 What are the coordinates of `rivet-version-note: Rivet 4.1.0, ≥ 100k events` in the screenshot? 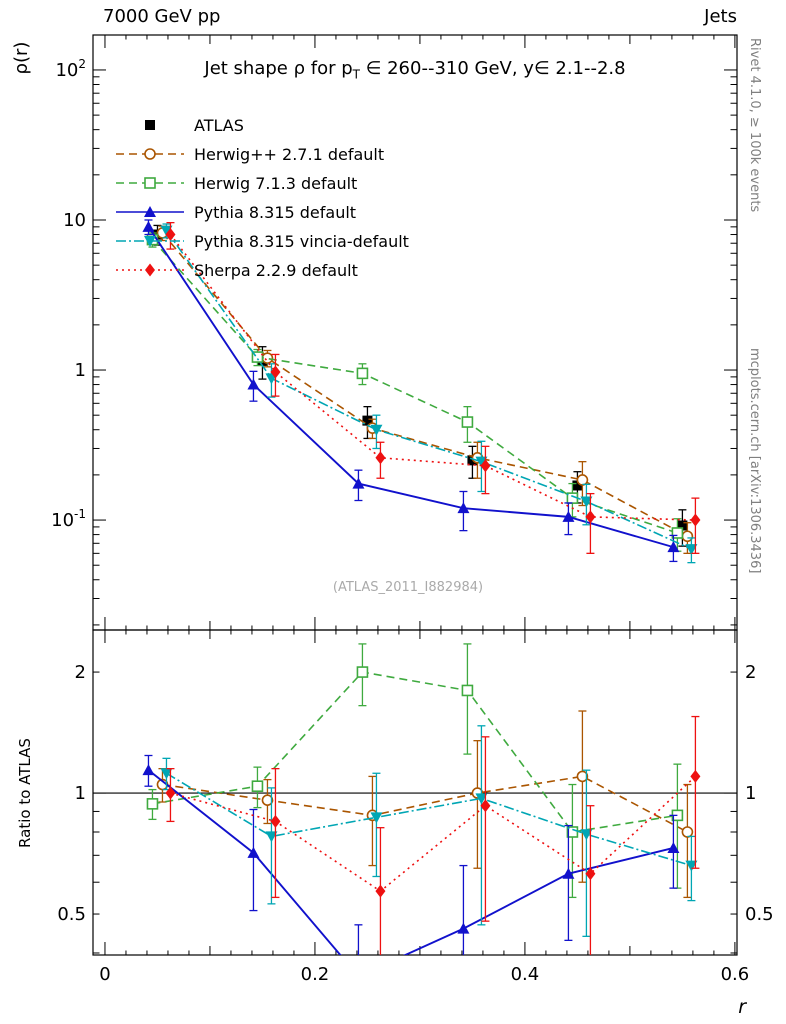 It's located at (754, 125).